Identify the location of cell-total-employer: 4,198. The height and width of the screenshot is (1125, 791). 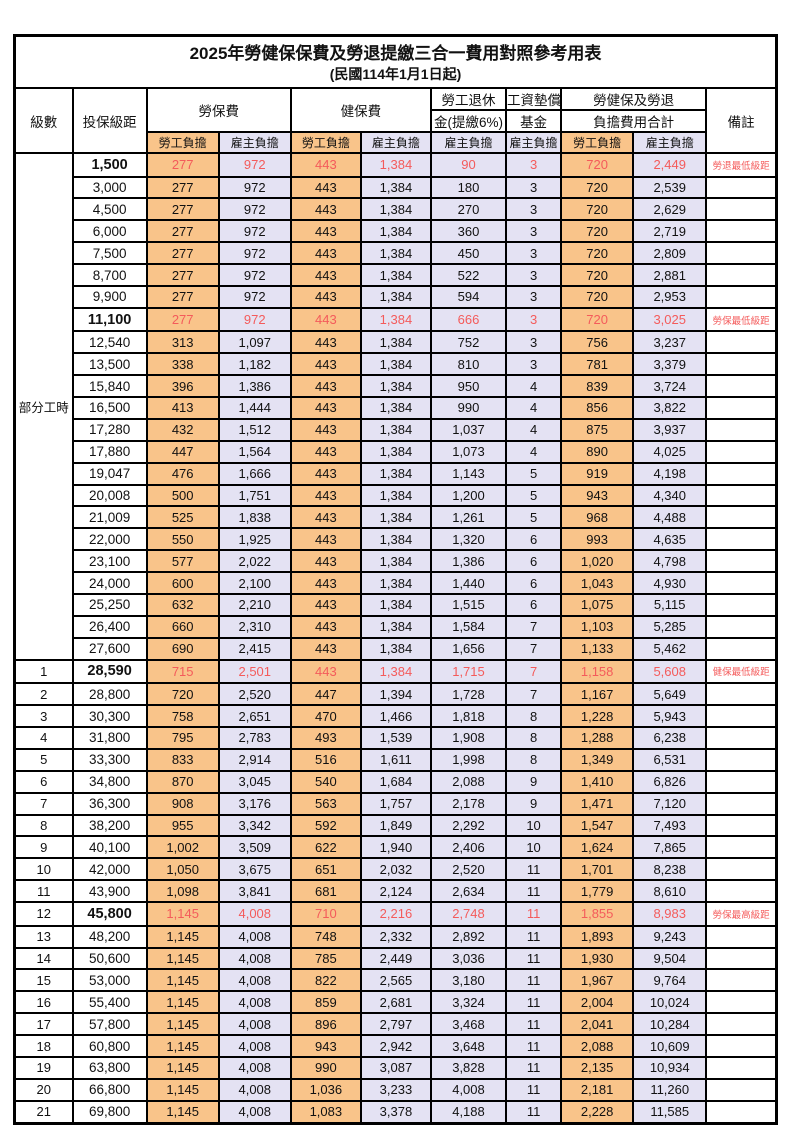
(670, 473).